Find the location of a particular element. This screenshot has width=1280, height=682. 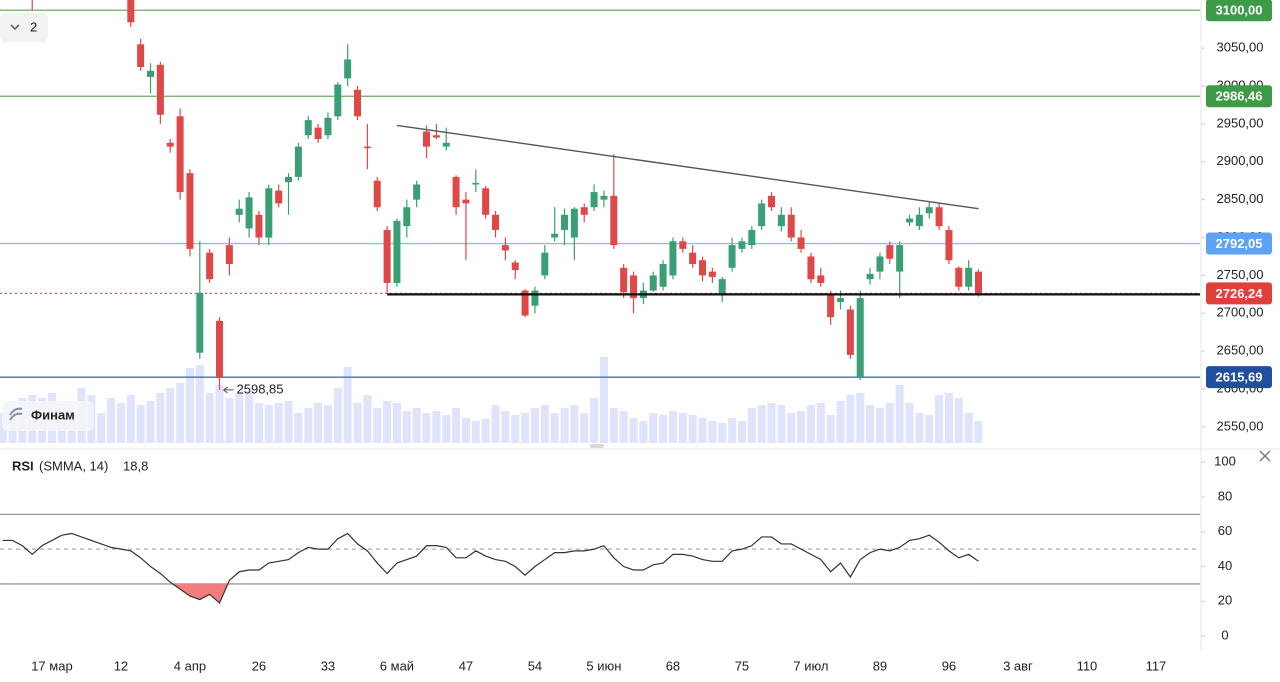

level-badge-label: 2792,05 is located at coordinates (1239, 243).